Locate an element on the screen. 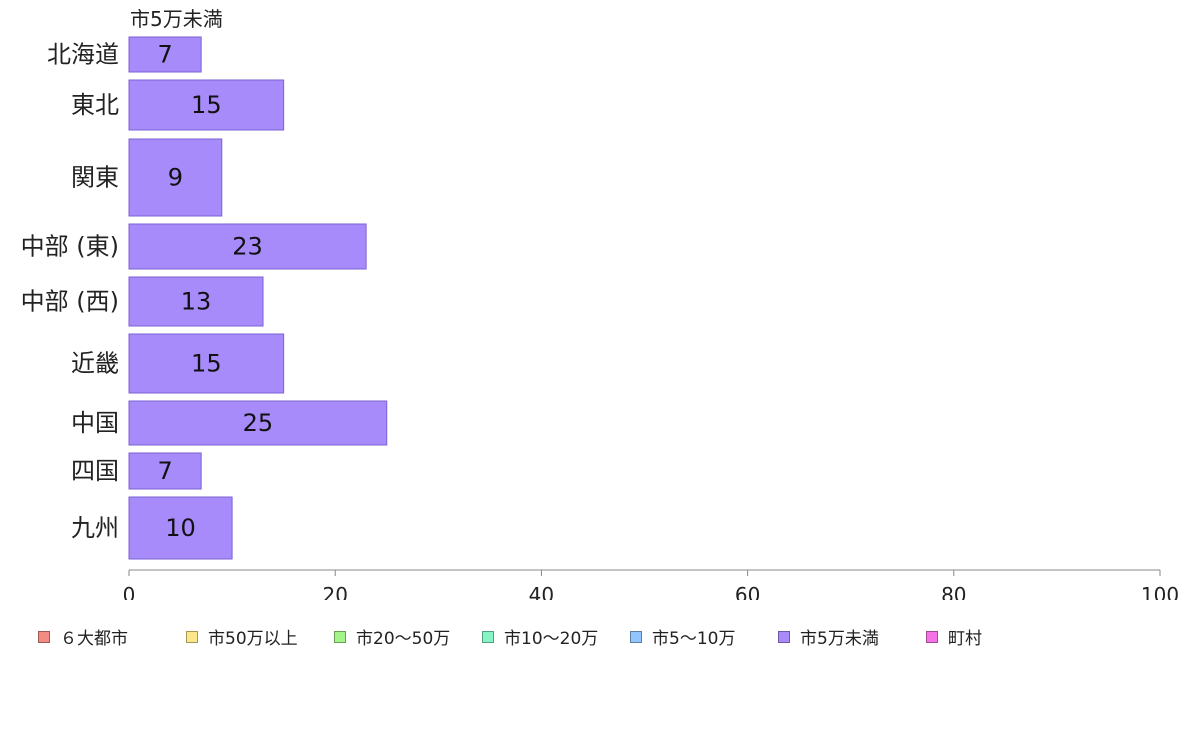 This screenshot has width=1188, height=736. x-tick-label: 40 is located at coordinates (541, 591).